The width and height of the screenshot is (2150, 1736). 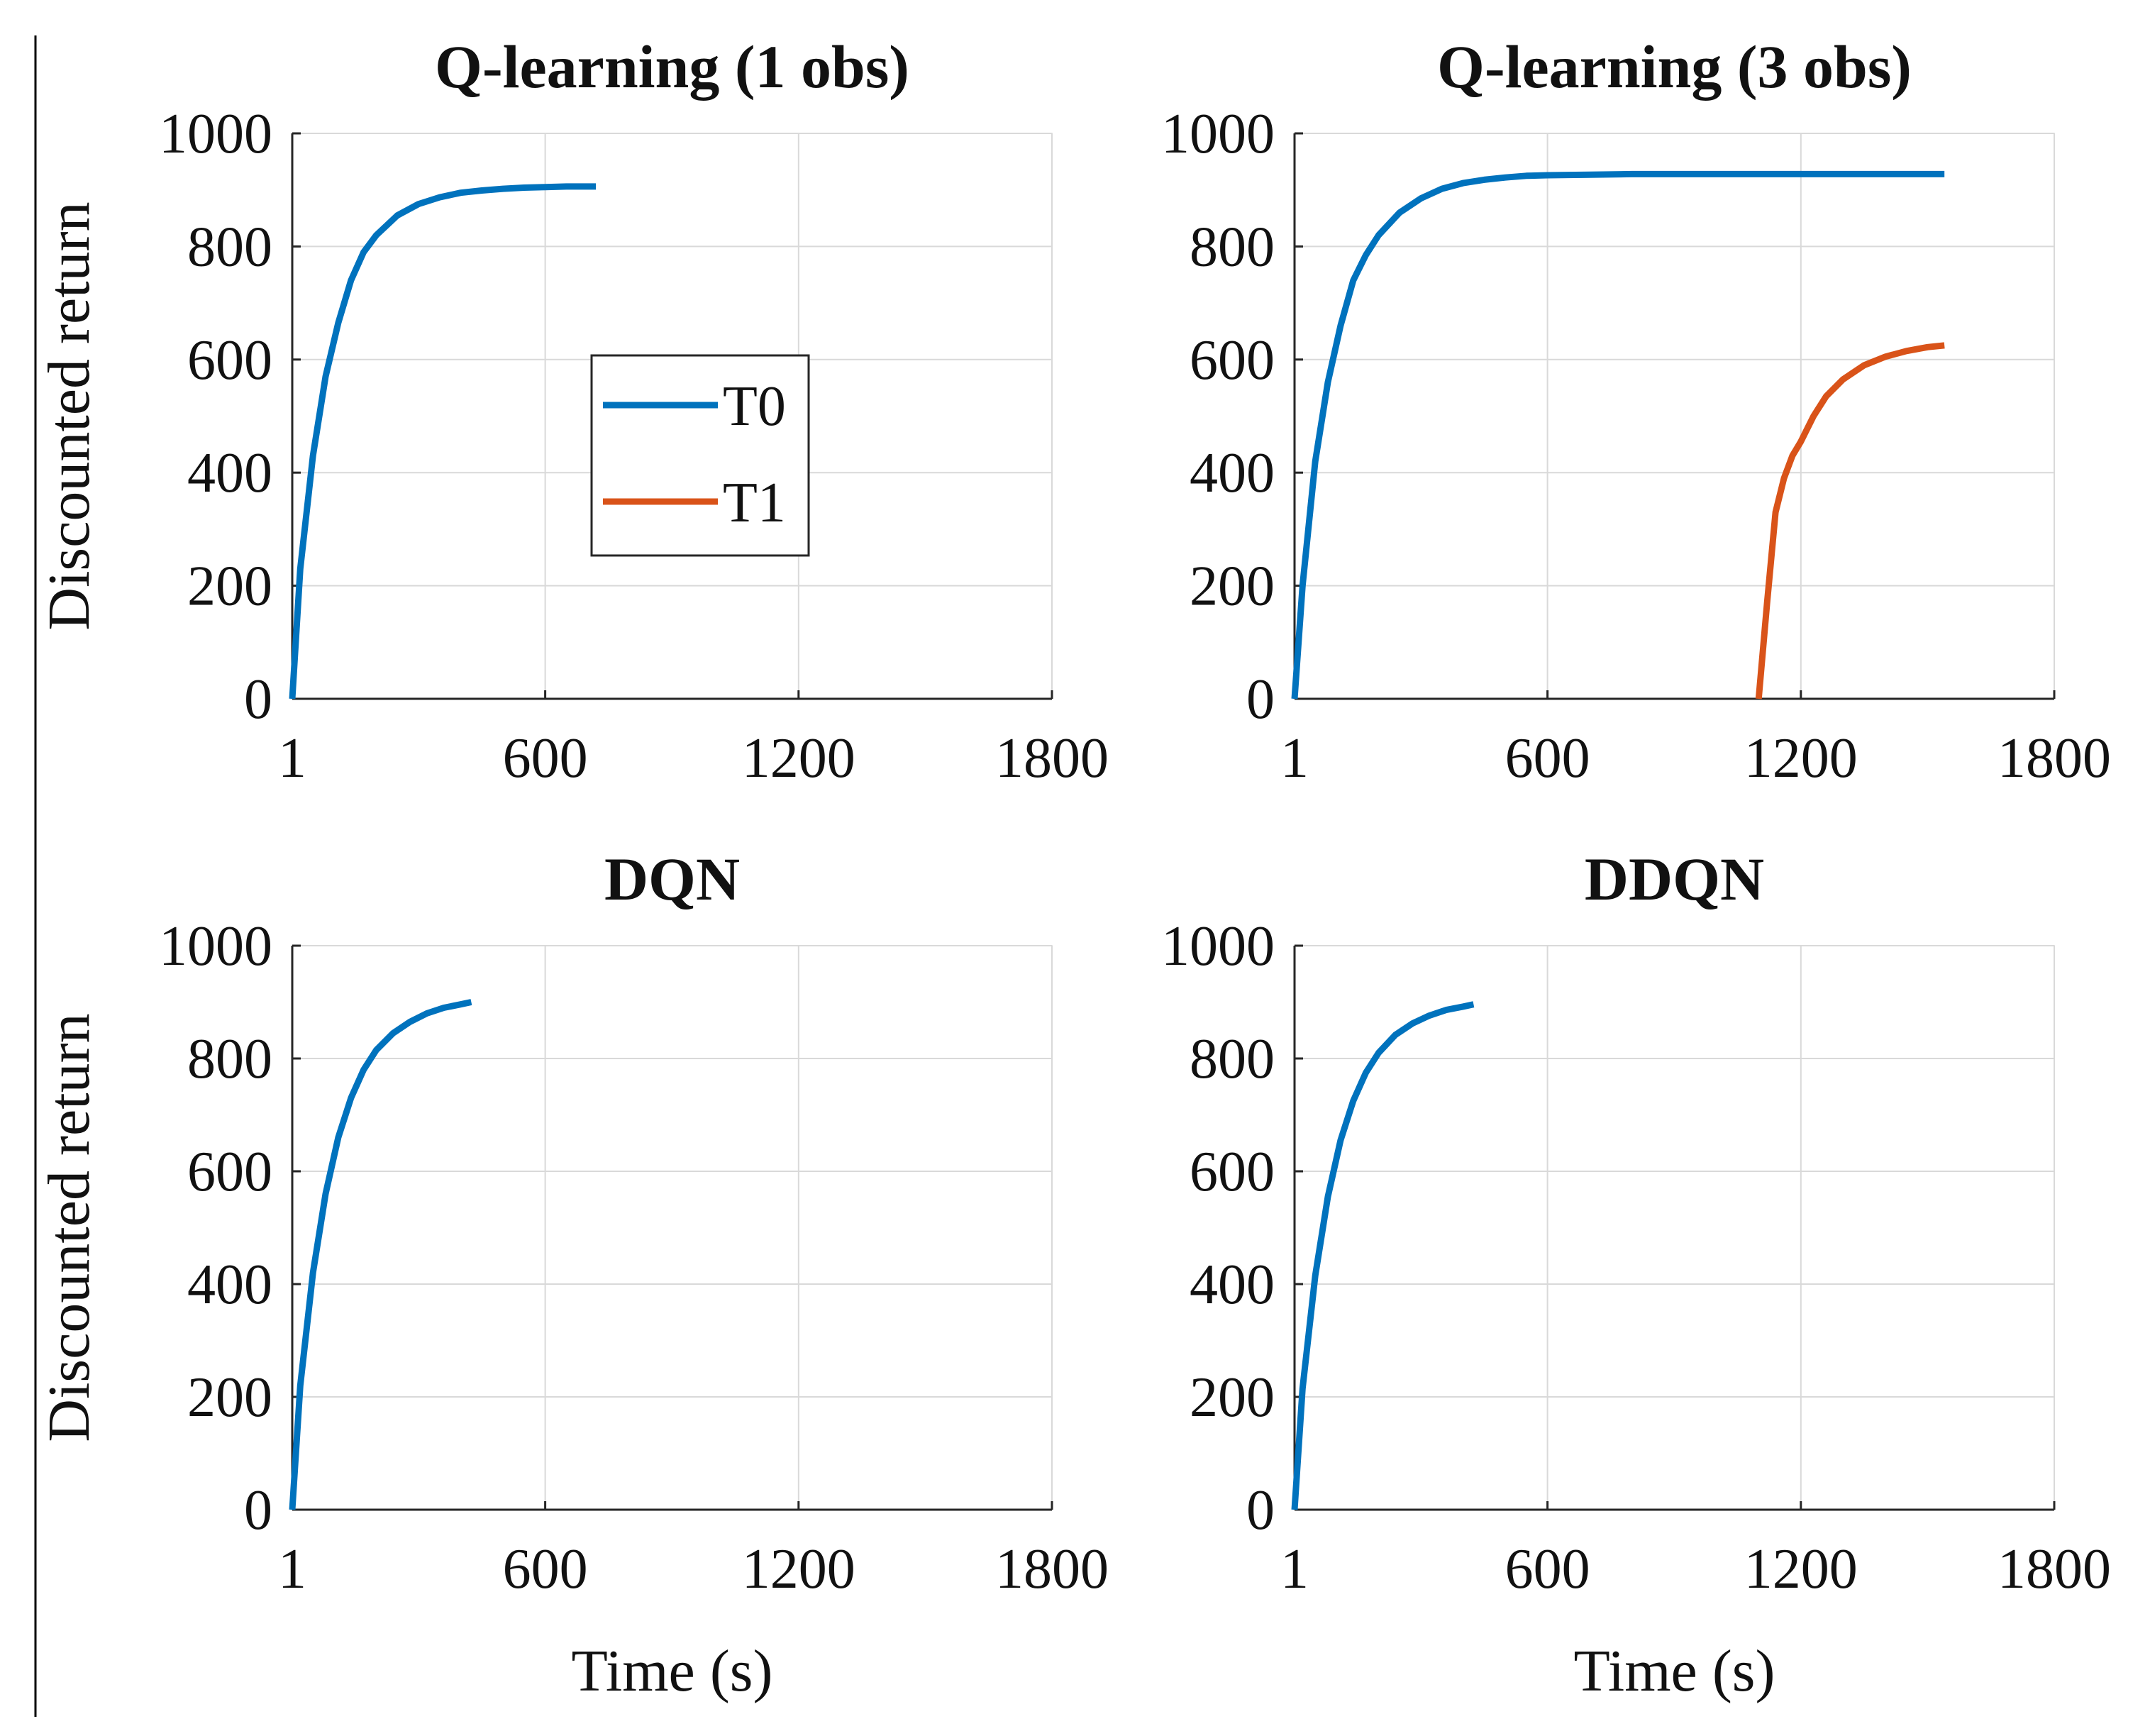 What do you see at coordinates (1674, 879) in the screenshot?
I see `chart-title: DDQN` at bounding box center [1674, 879].